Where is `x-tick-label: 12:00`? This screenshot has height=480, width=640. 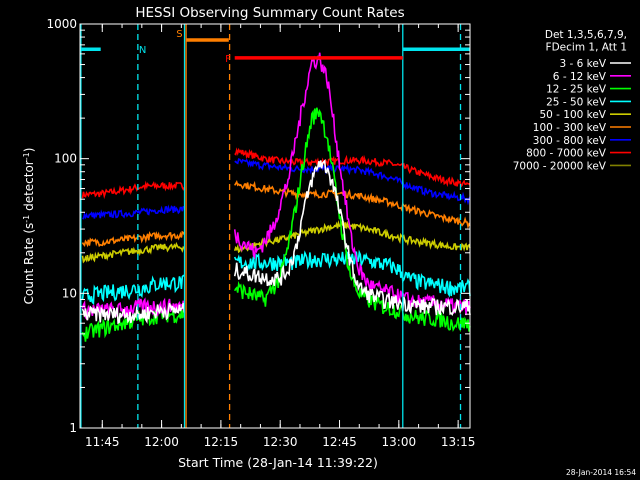 x-tick-label: 12:00 is located at coordinates (161, 442).